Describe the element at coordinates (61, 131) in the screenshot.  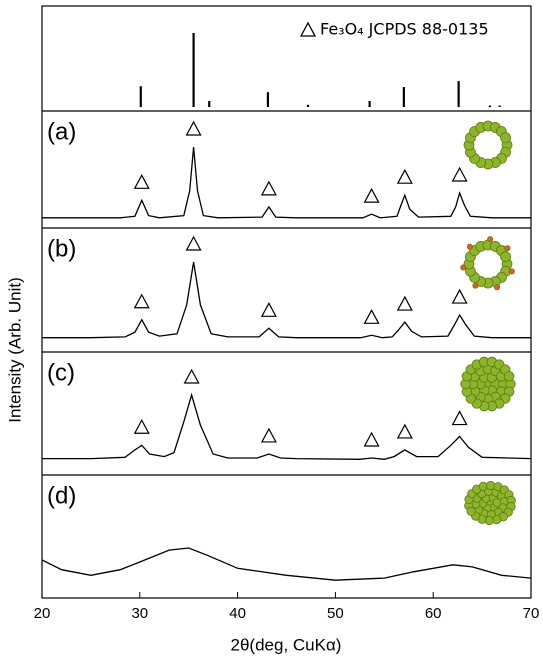
I see `panel-label: (a)` at that location.